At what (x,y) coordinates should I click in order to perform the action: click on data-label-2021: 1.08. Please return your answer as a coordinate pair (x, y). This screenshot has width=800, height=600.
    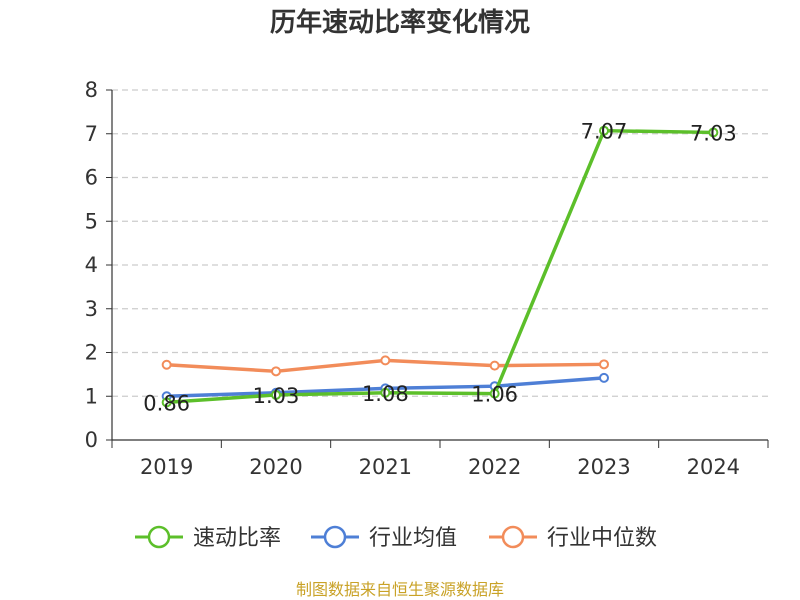
    Looking at the image, I should click on (385, 394).